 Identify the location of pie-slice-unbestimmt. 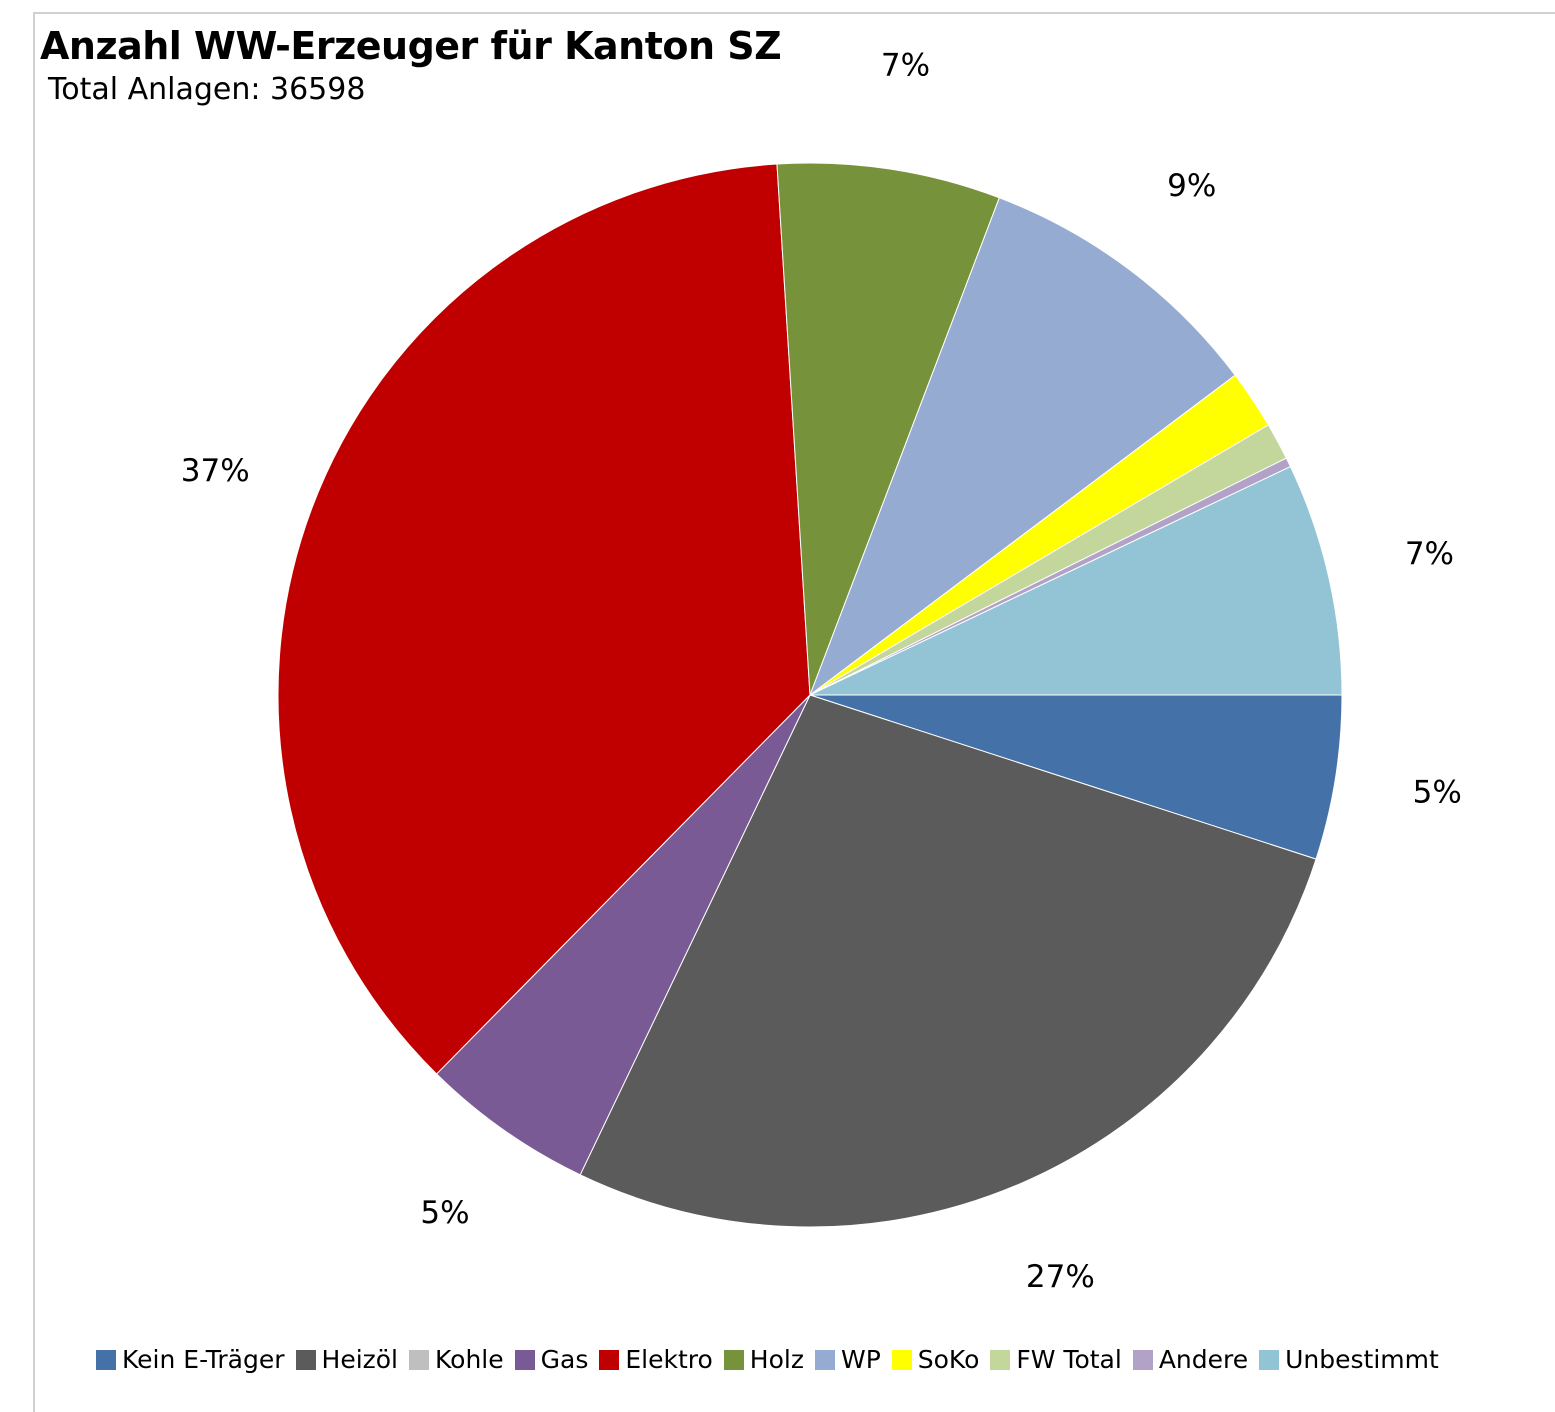
(1076, 580).